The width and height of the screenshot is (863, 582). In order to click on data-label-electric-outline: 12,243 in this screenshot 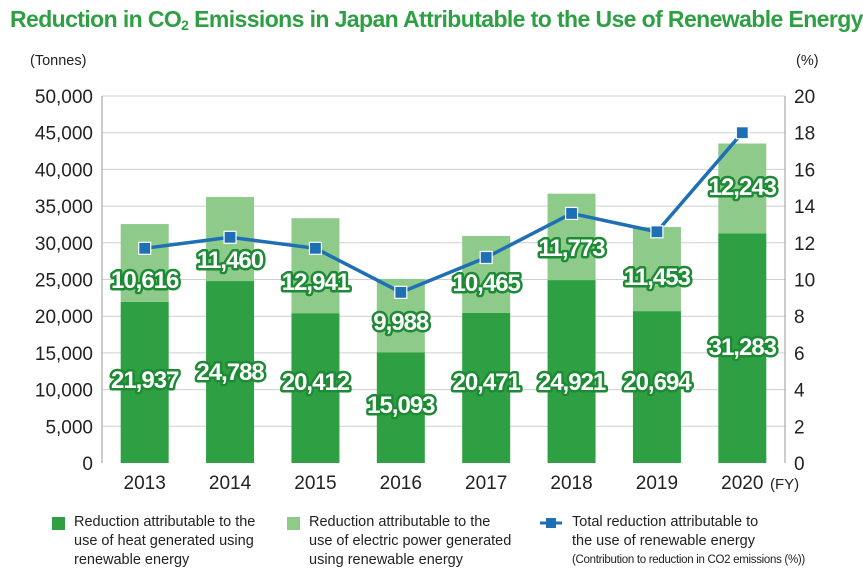, I will do `click(743, 187)`.